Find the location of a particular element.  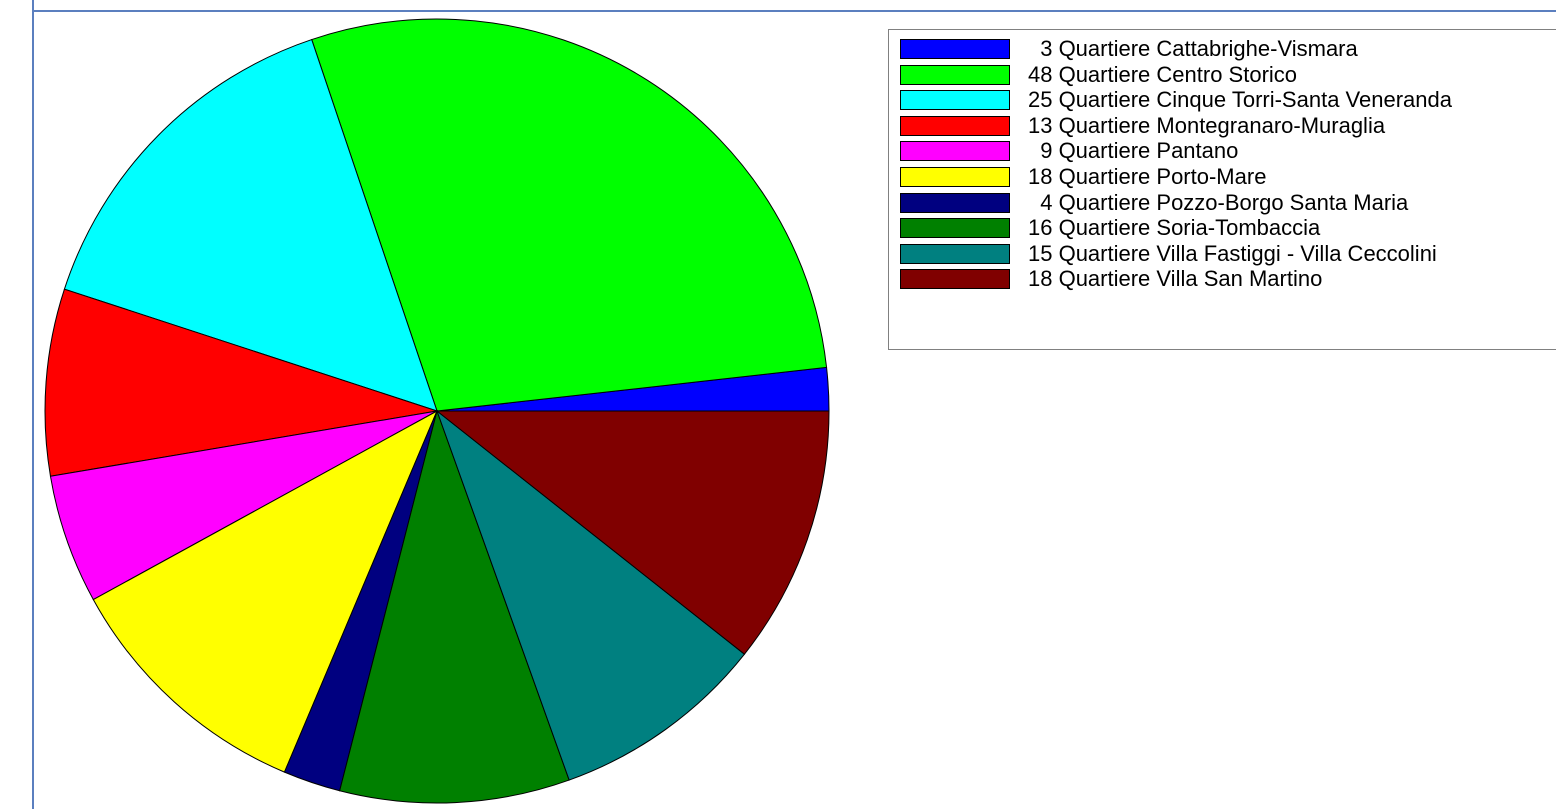

legend-item: 4 Quartiere Pozzo-Borgo Santa Maria is located at coordinates (1228, 203).